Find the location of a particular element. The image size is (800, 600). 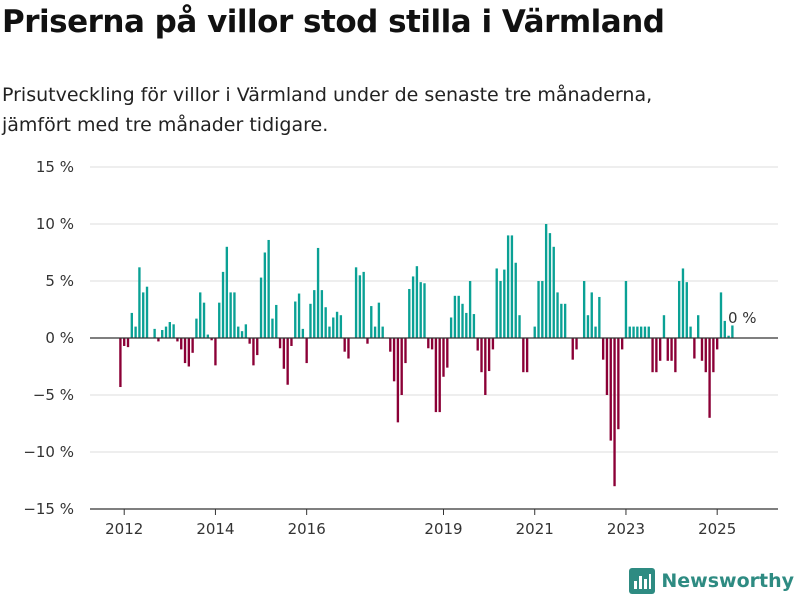

newsworthy-logo: Newsworthy is located at coordinates (711, 581).